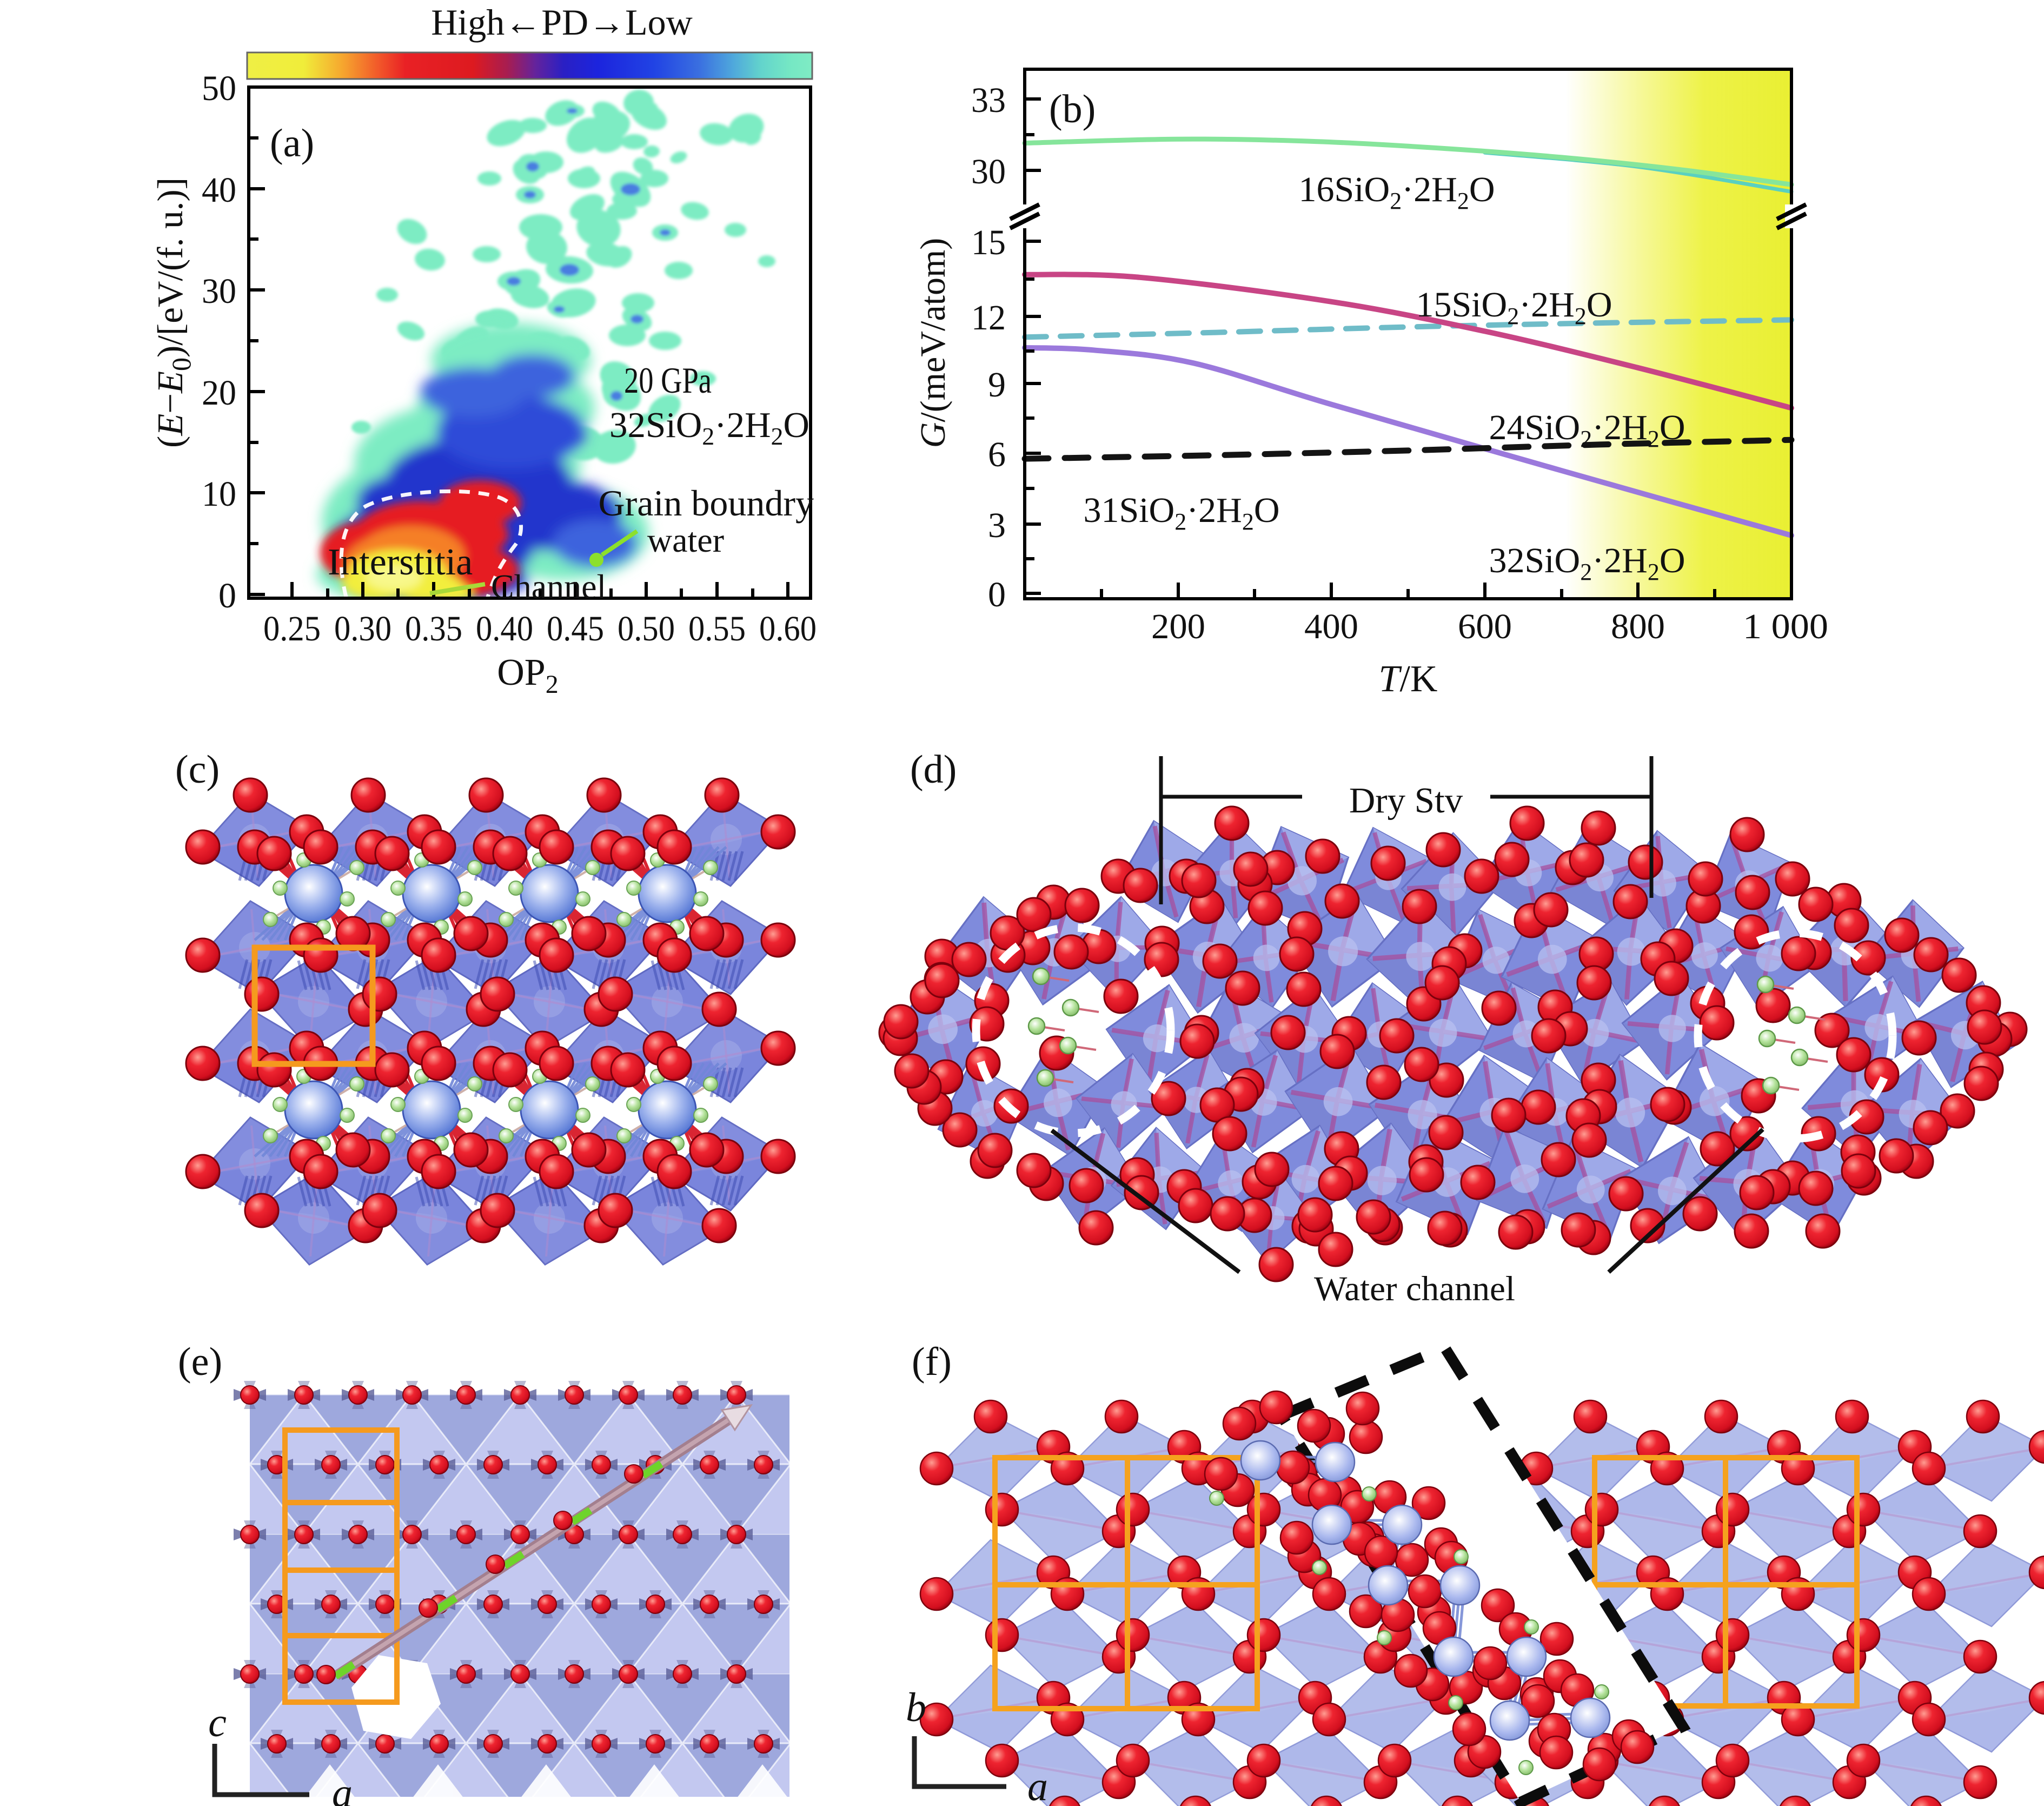 The width and height of the screenshot is (2044, 1806). Describe the element at coordinates (548, 586) in the screenshot. I see `svg-text: Channel` at that location.